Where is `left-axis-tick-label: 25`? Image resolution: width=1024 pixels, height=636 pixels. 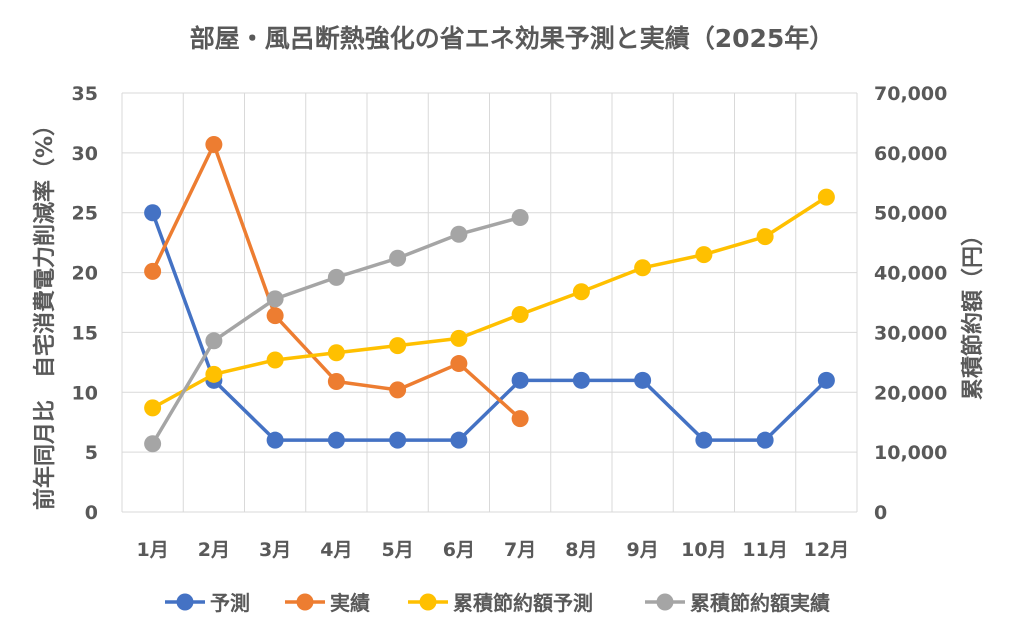
left-axis-tick-label: 25 is located at coordinates (85, 214).